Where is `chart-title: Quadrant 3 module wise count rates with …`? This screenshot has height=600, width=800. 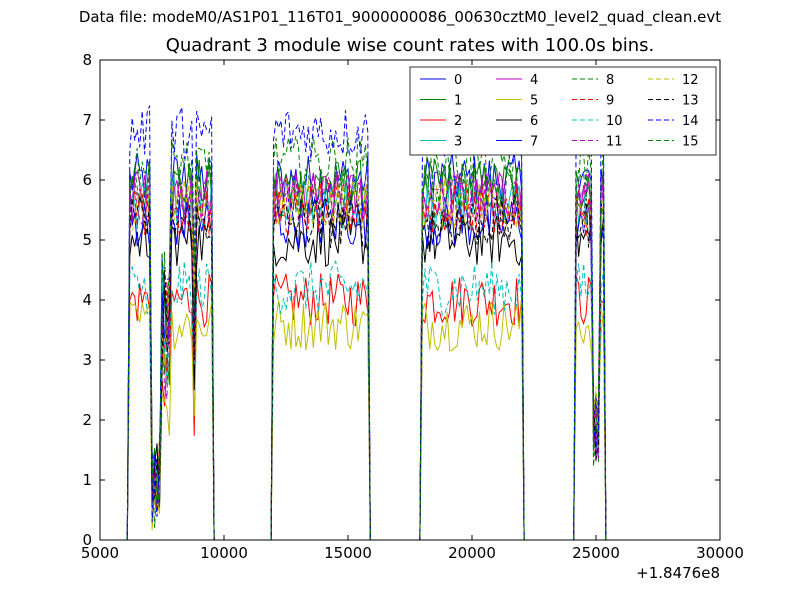
chart-title: Quadrant 3 module wise count rates with … is located at coordinates (410, 45).